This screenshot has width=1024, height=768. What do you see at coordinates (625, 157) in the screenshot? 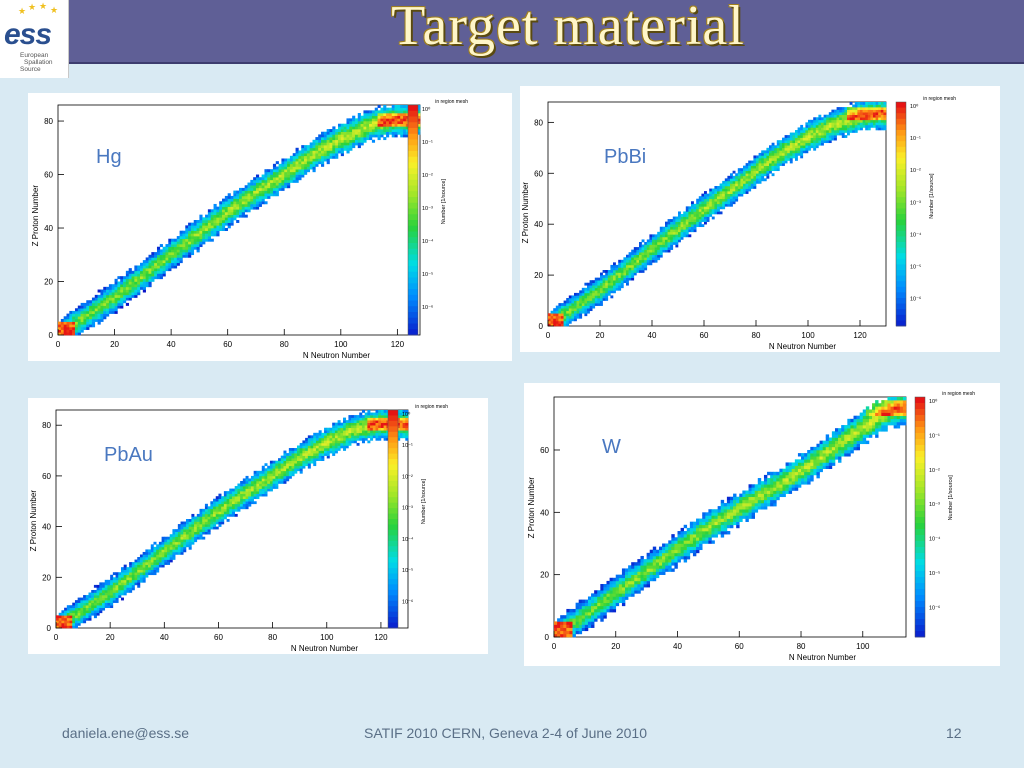
I see `material-label: PbBi` at bounding box center [625, 157].